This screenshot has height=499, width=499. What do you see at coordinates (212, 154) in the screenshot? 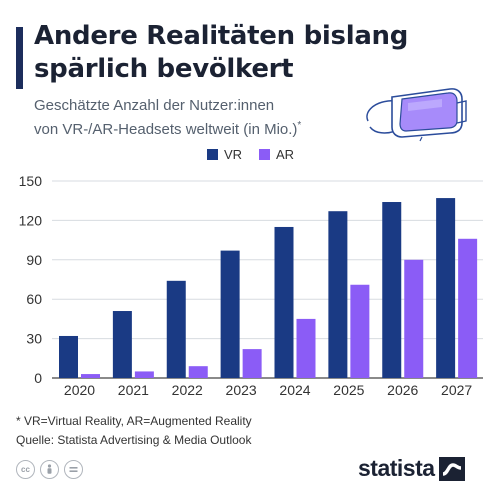
I see `legend-swatch-vr` at bounding box center [212, 154].